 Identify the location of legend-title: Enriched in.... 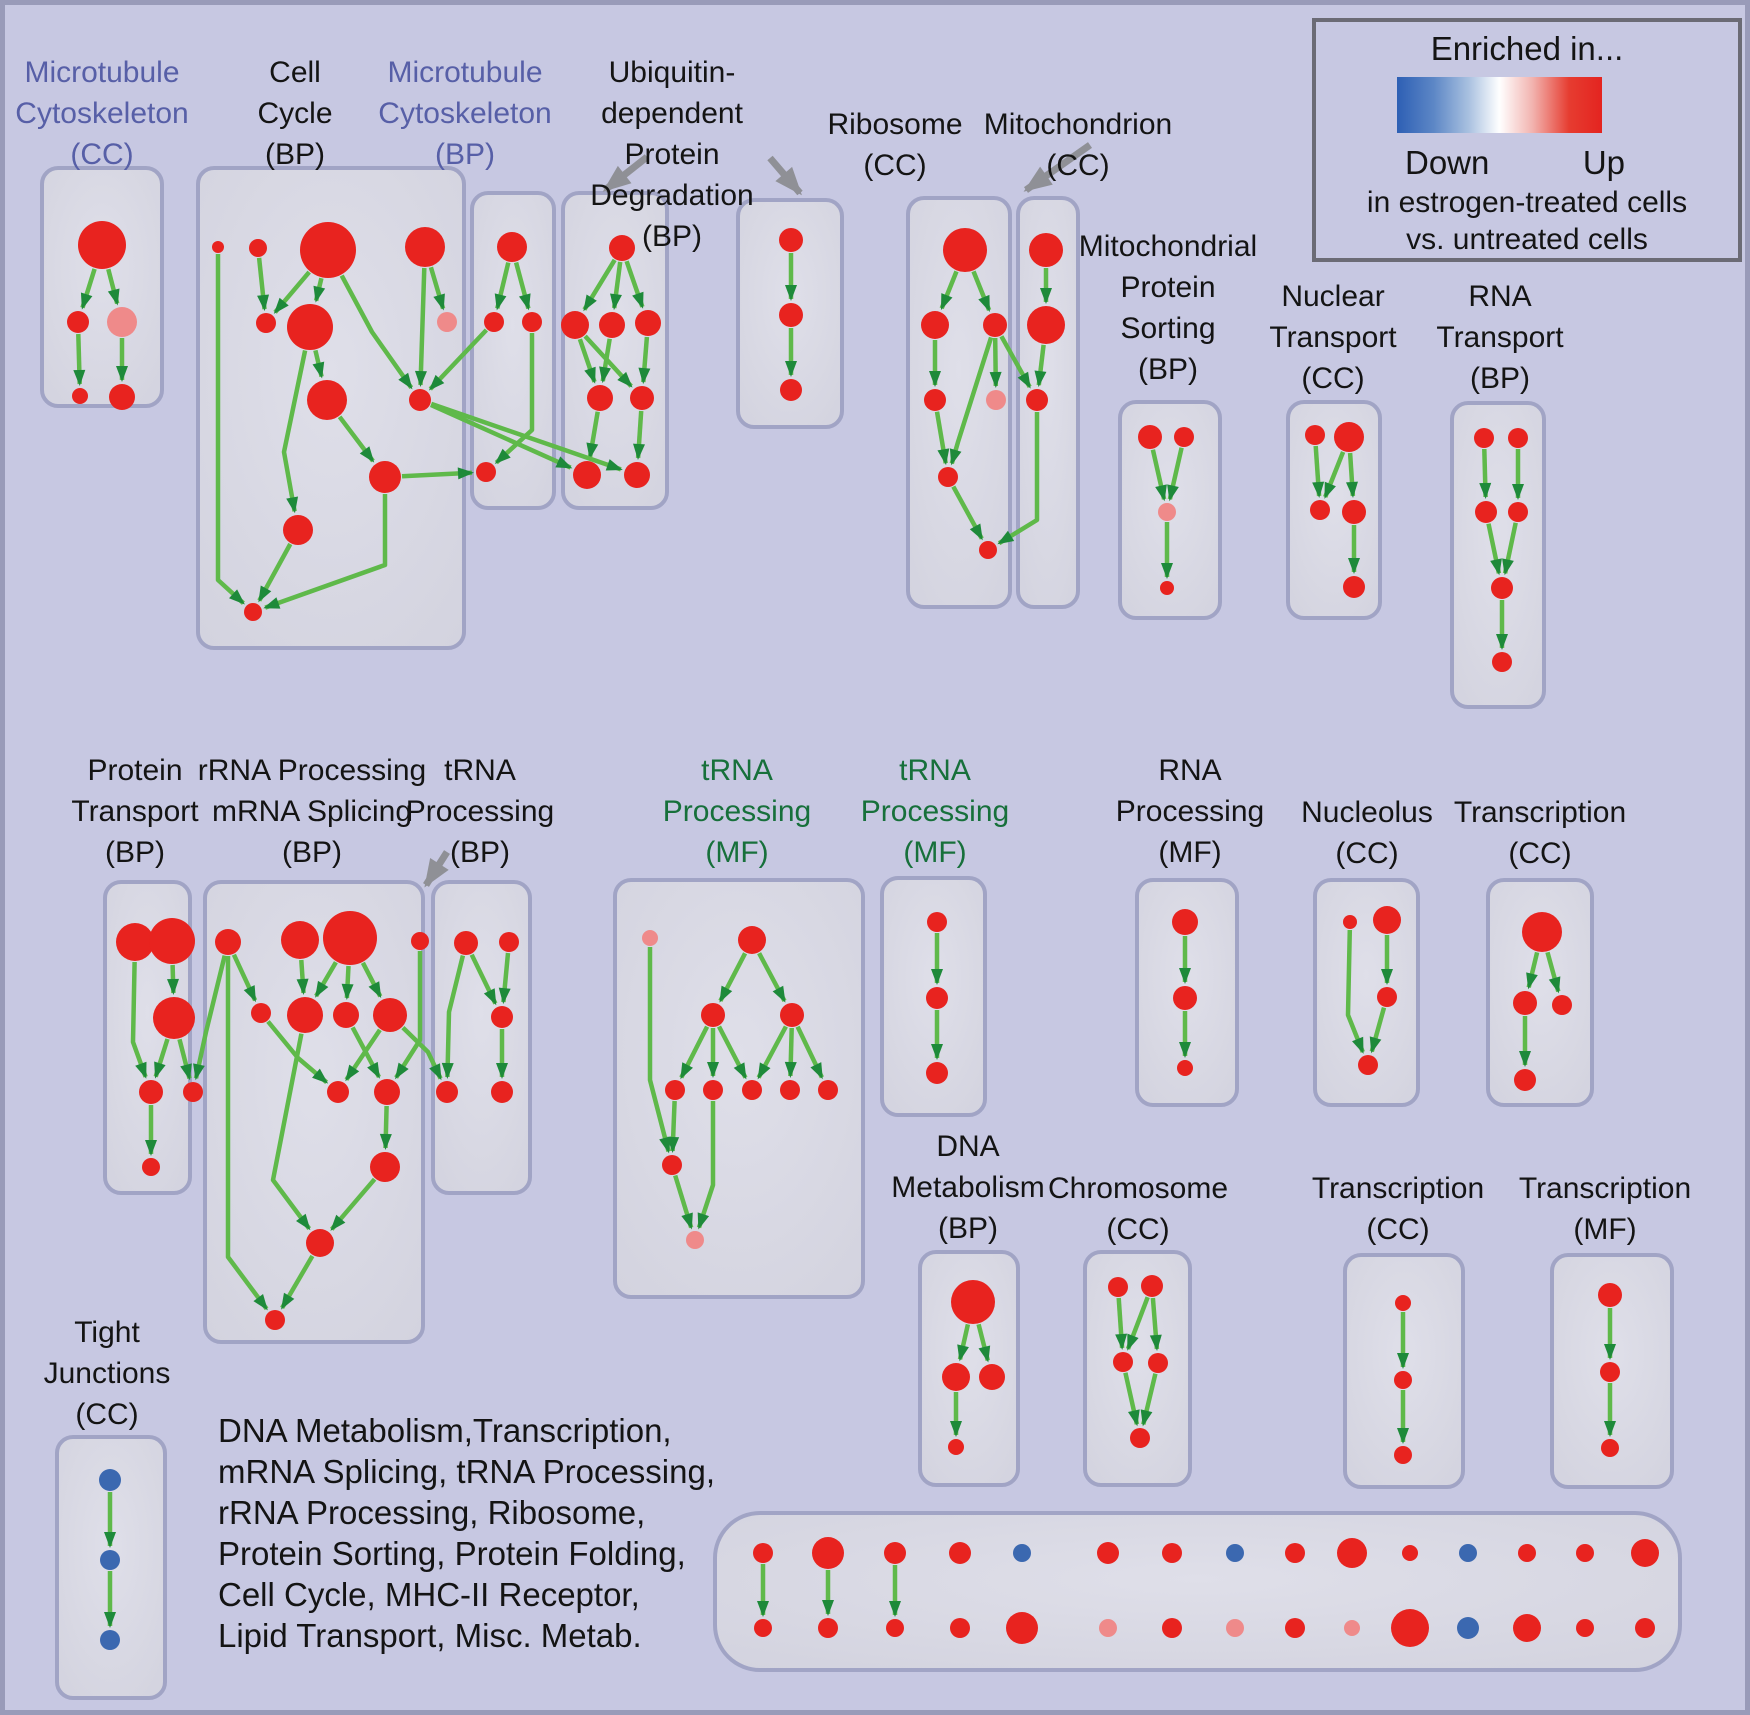
(1527, 48).